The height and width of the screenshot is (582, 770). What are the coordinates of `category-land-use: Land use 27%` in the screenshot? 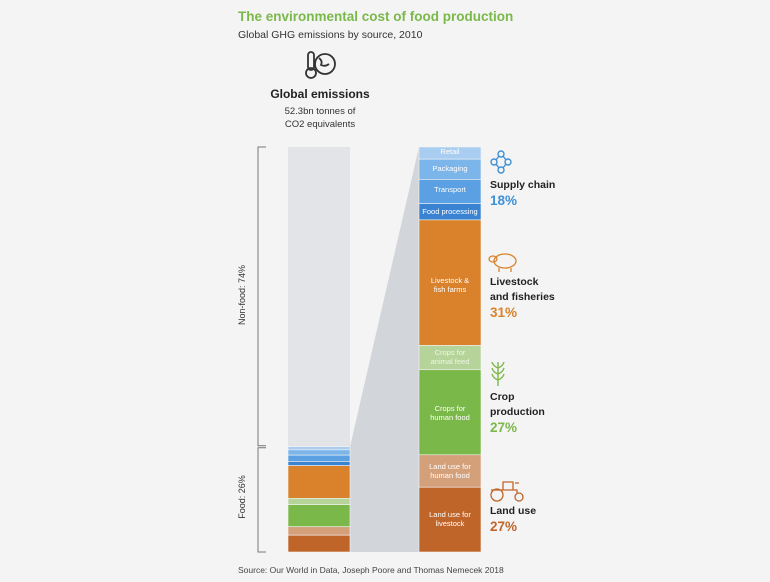 It's located at (513, 519).